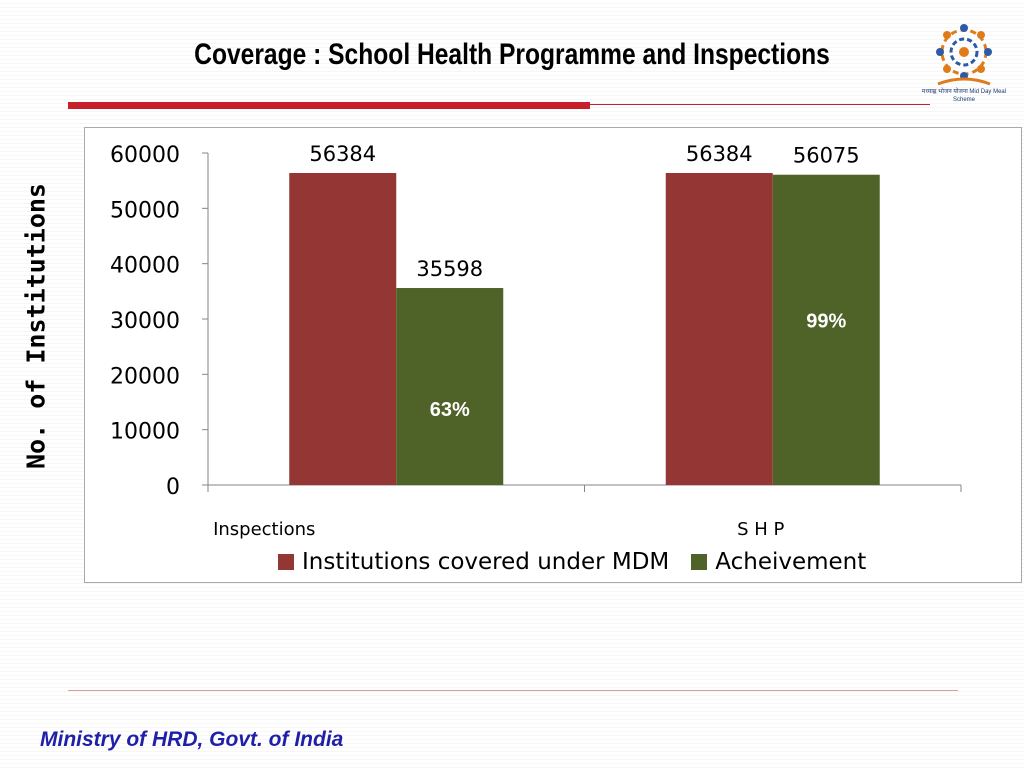 This screenshot has width=1024, height=768. Describe the element at coordinates (699, 562) in the screenshot. I see `legend-swatch-achievement` at that location.